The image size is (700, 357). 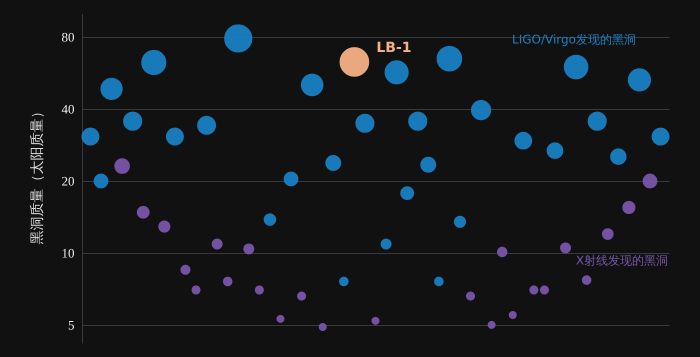 I want to click on y-tick-label: 5, so click(x=71, y=324).